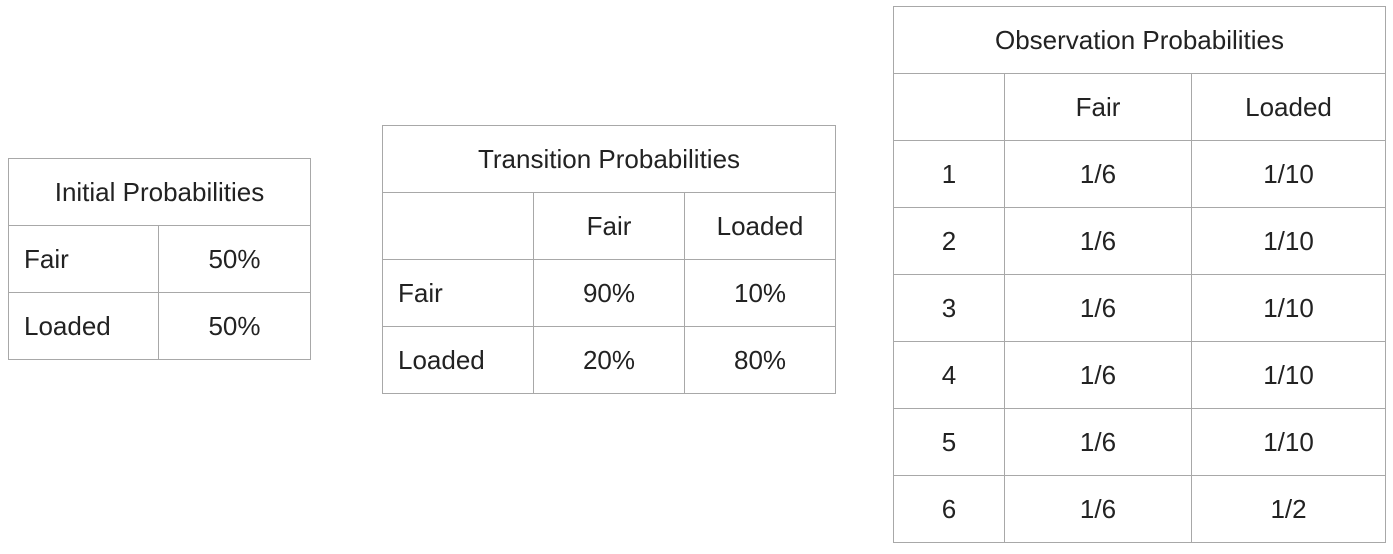 The image size is (1393, 554). What do you see at coordinates (949, 509) in the screenshot?
I see `row-label: 6` at bounding box center [949, 509].